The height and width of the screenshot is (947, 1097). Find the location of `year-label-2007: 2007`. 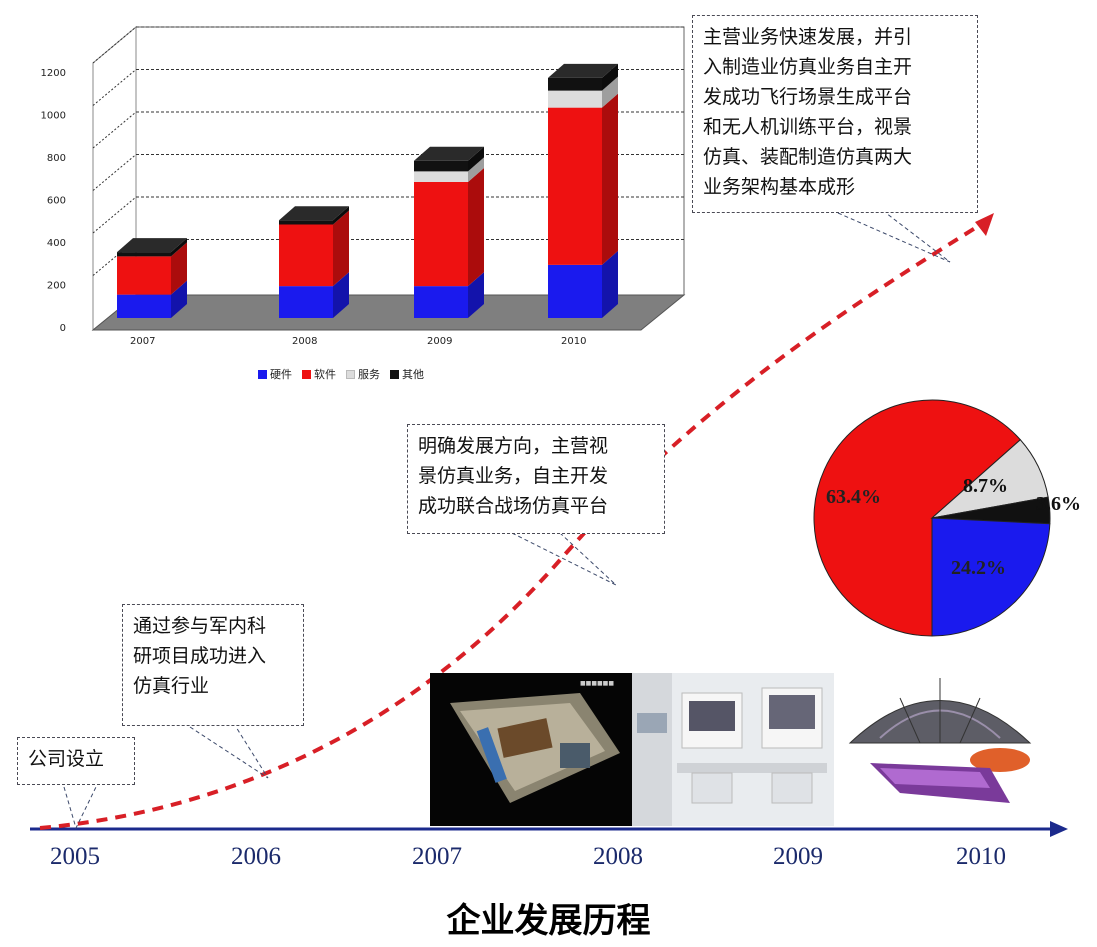

year-label-2007: 2007 is located at coordinates (437, 856).